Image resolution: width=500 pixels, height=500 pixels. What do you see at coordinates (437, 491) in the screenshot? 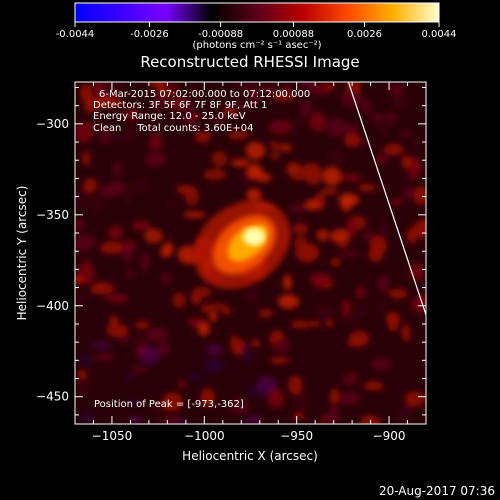
I see `timestamp: 20-Aug-2017 07:36` at bounding box center [437, 491].